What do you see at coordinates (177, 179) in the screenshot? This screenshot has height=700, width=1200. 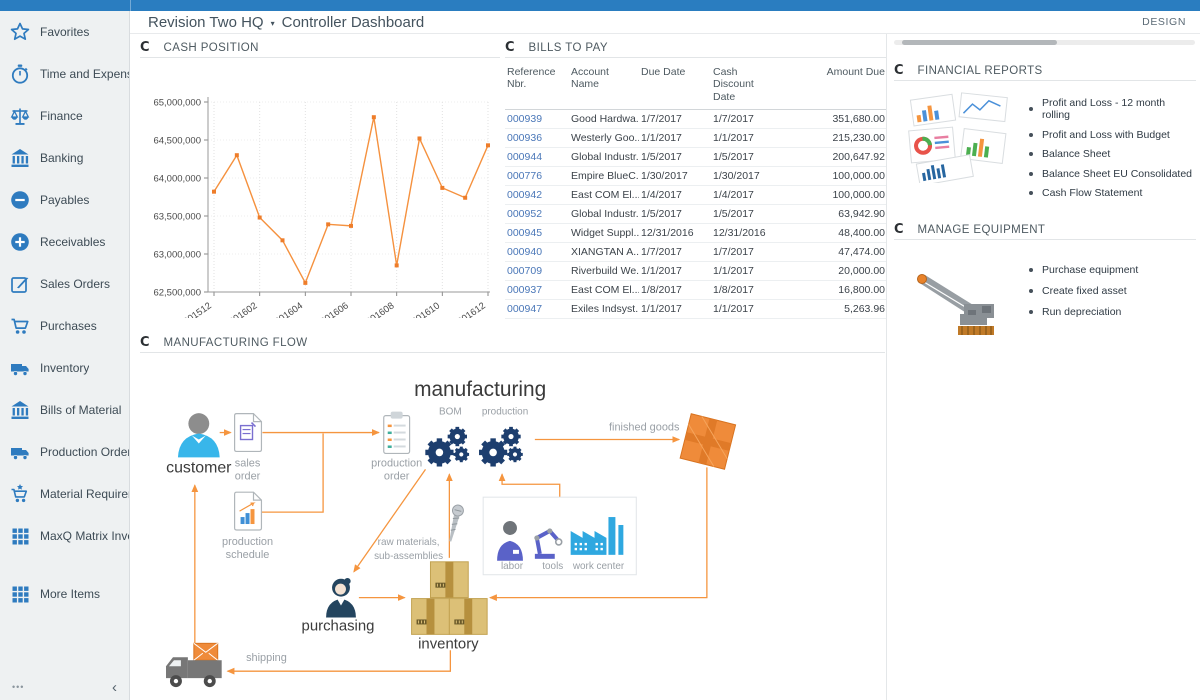 I see `svg-text: 64,000,000` at bounding box center [177, 179].